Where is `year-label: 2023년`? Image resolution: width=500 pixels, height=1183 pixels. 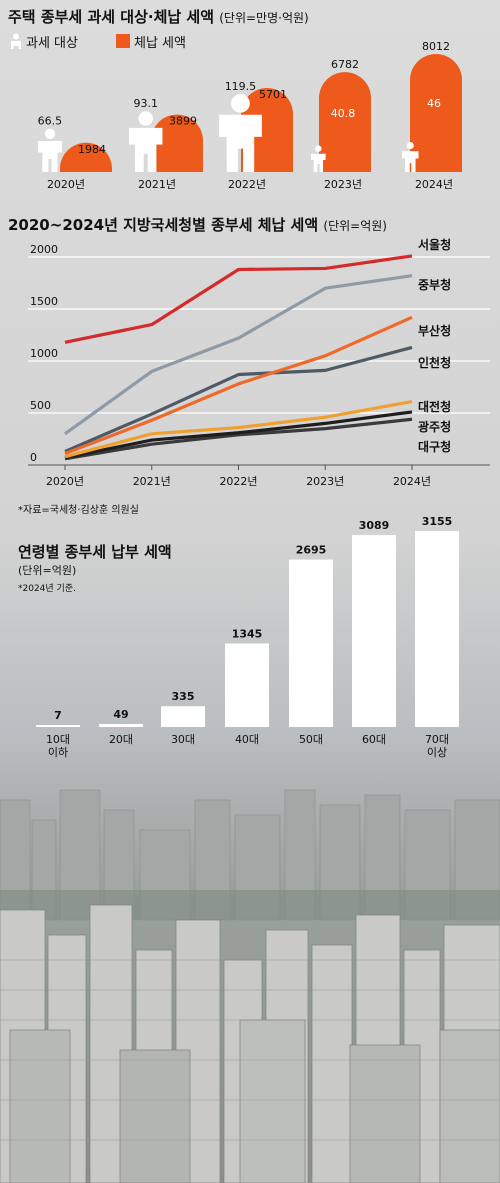 year-label: 2023년 is located at coordinates (343, 184).